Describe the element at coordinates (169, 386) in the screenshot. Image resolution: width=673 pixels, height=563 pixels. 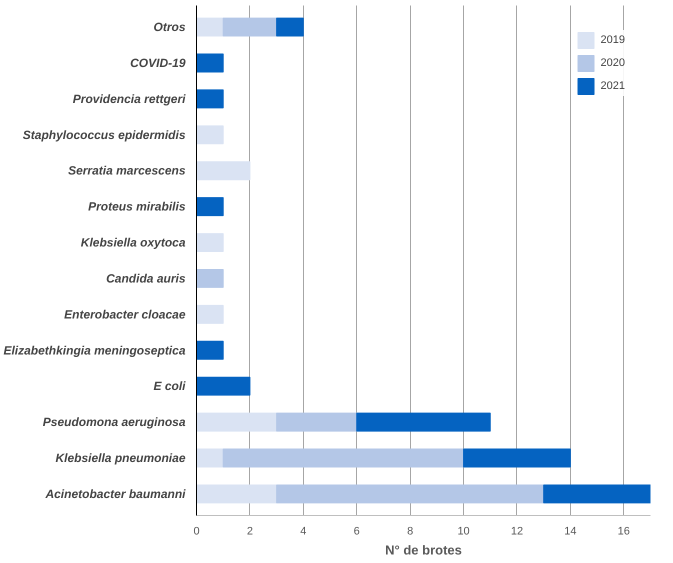
I see `y-tick-label: E coli` at that location.